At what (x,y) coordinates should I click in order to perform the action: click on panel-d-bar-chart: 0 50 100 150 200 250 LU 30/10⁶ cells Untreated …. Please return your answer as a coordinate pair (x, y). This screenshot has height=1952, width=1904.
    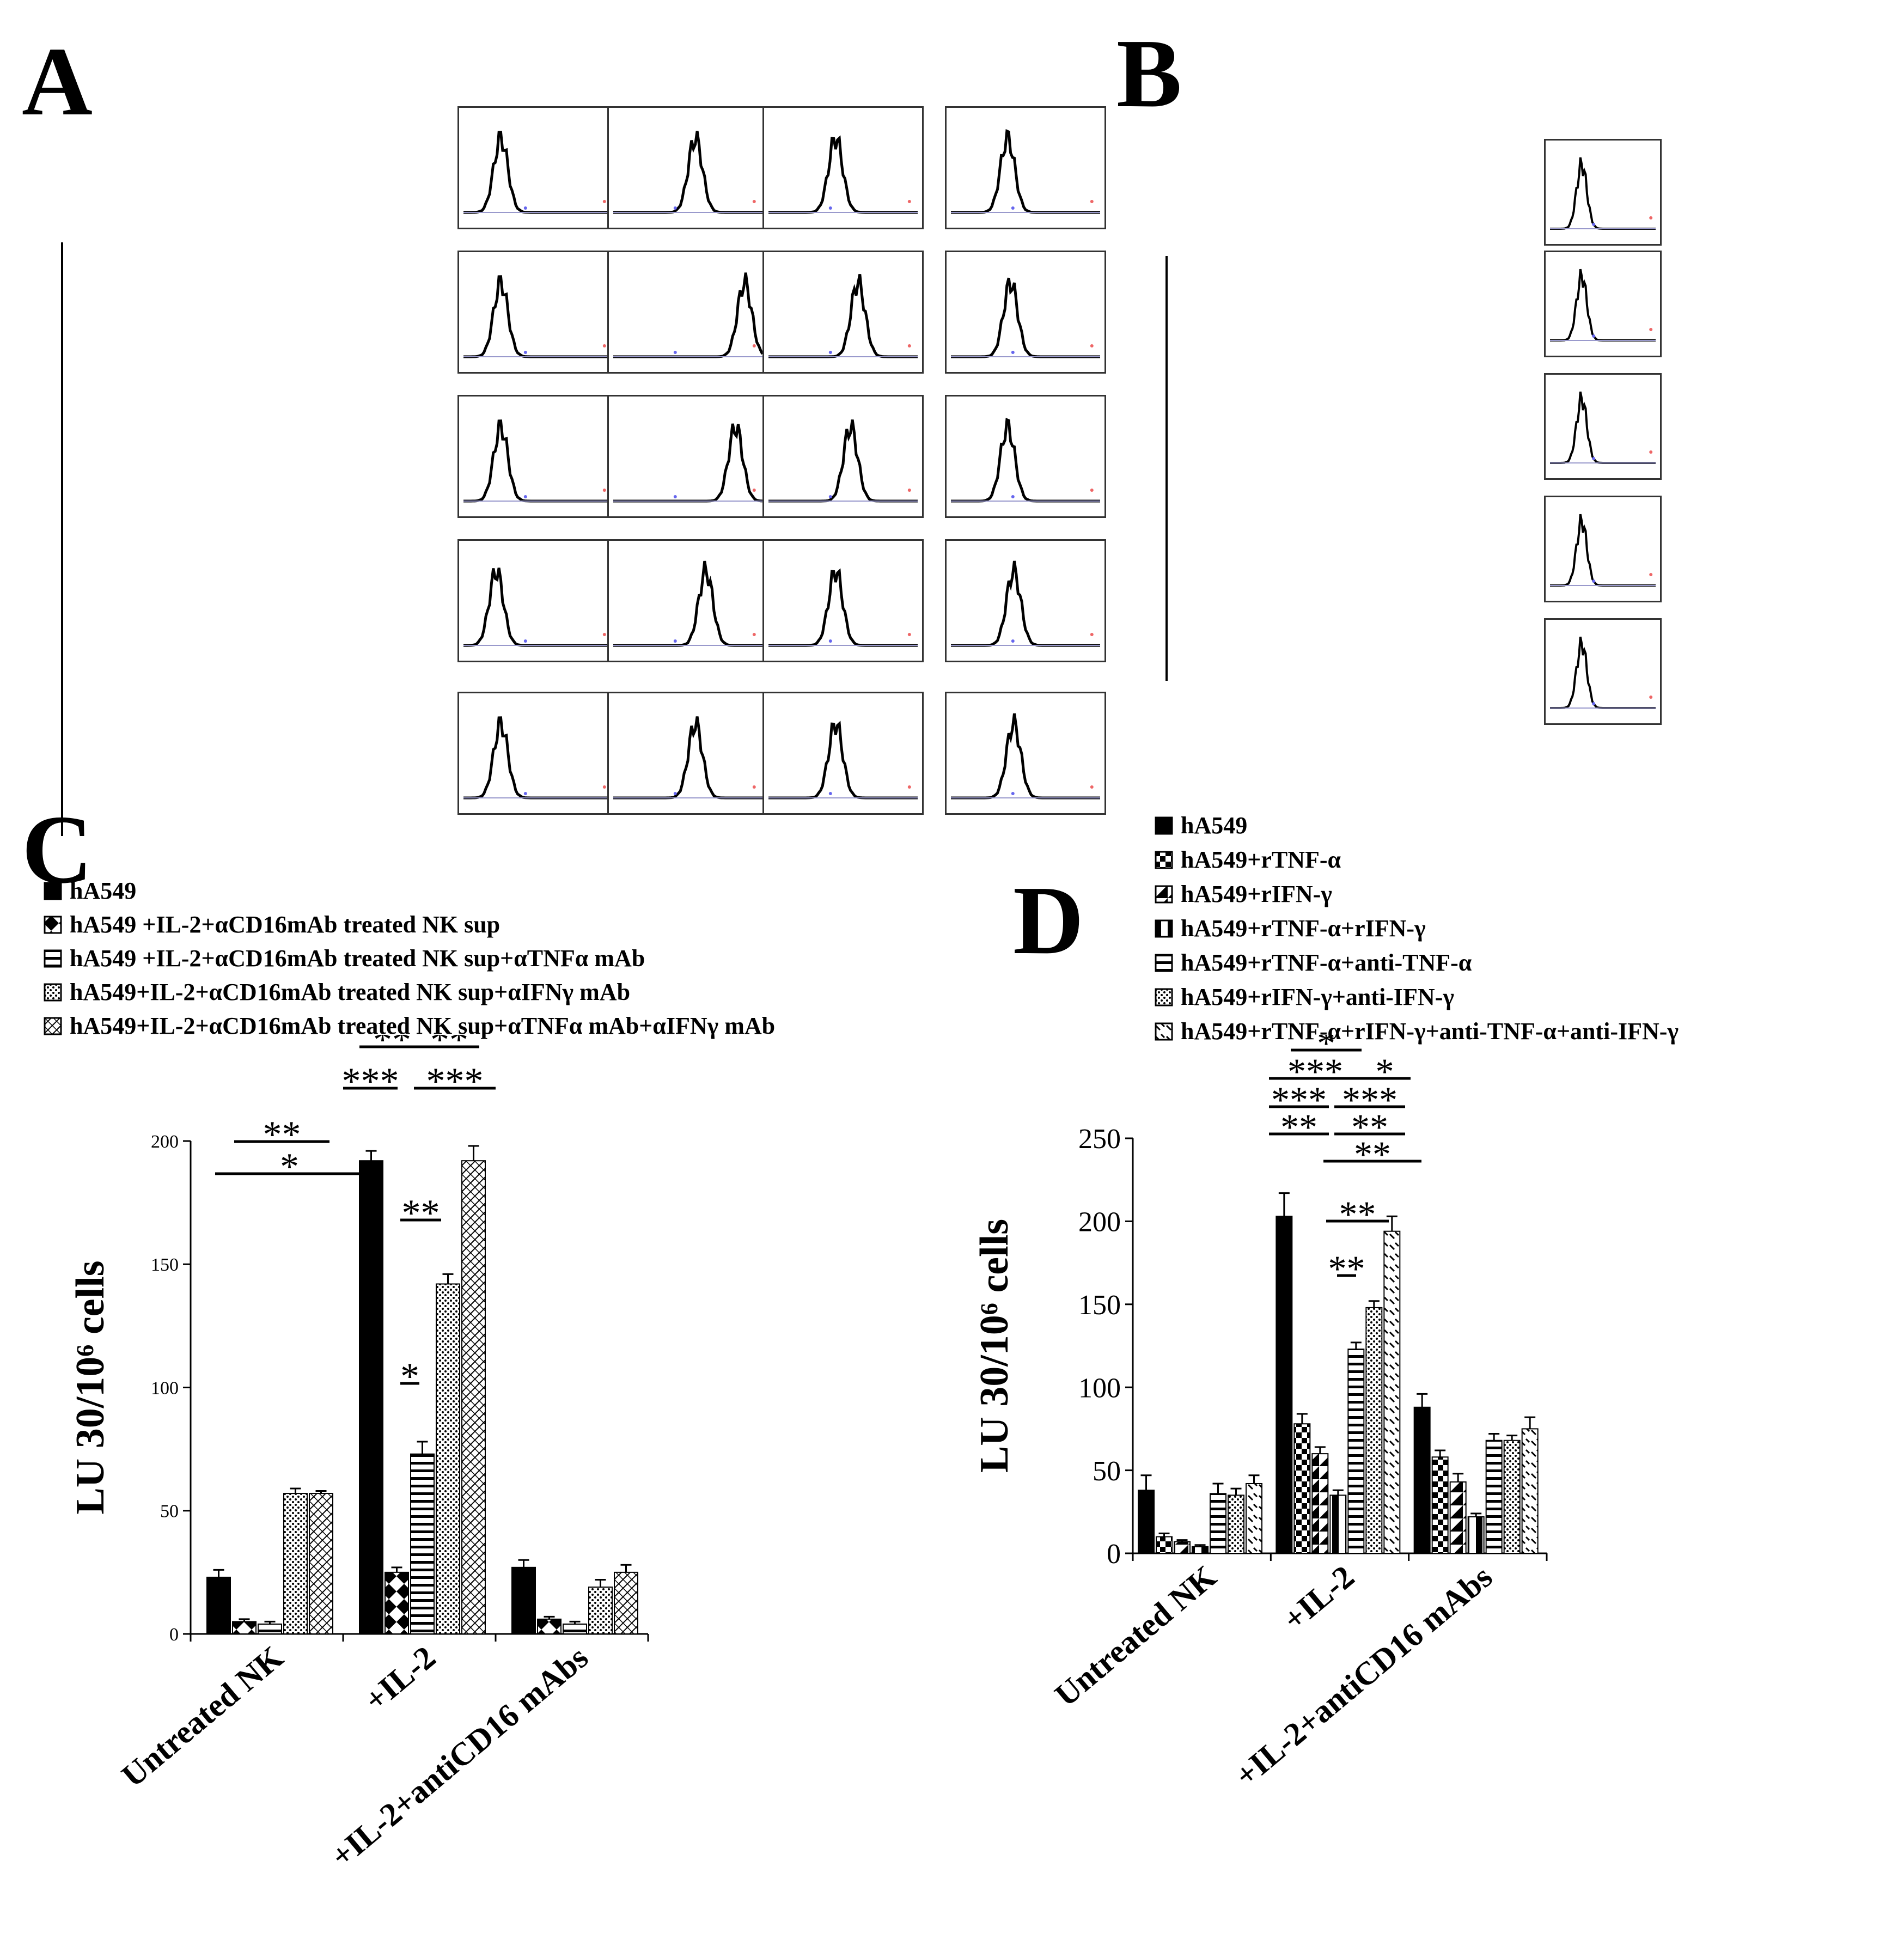
    Looking at the image, I should click on (1260, 1414).